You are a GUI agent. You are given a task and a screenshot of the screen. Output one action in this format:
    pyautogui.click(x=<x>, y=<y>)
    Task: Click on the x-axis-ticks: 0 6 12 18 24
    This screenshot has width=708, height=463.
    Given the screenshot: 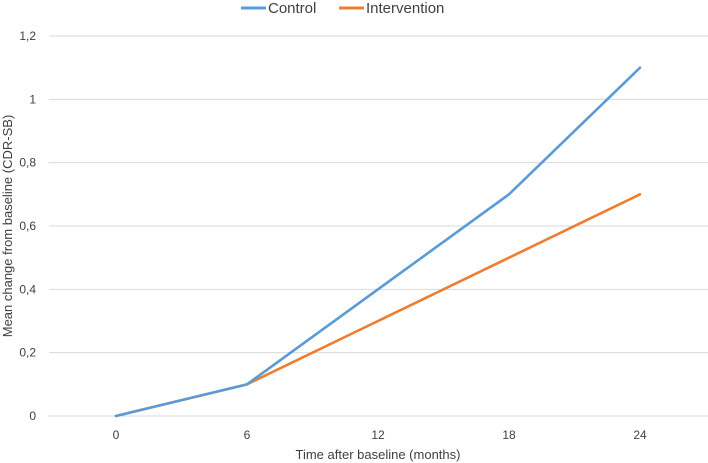 What is the action you would take?
    pyautogui.click(x=380, y=435)
    